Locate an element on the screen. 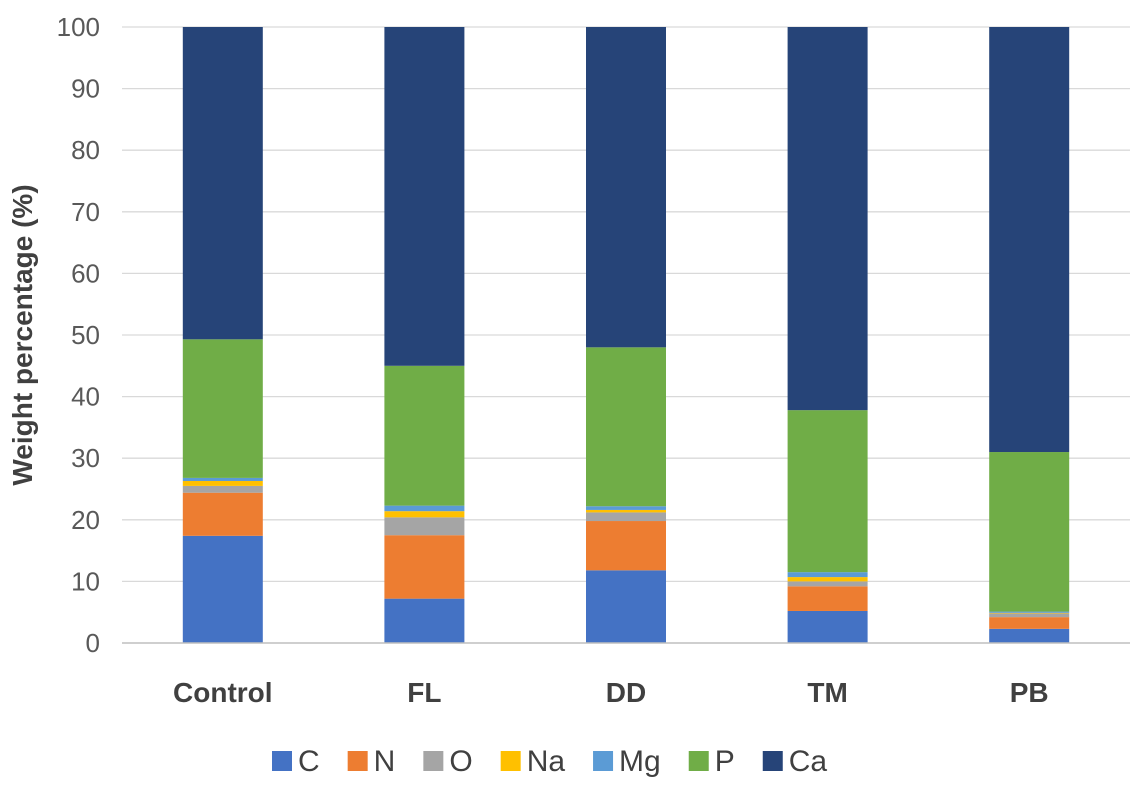 This screenshot has width=1133, height=786. bar-segment-n-fl is located at coordinates (424, 567).